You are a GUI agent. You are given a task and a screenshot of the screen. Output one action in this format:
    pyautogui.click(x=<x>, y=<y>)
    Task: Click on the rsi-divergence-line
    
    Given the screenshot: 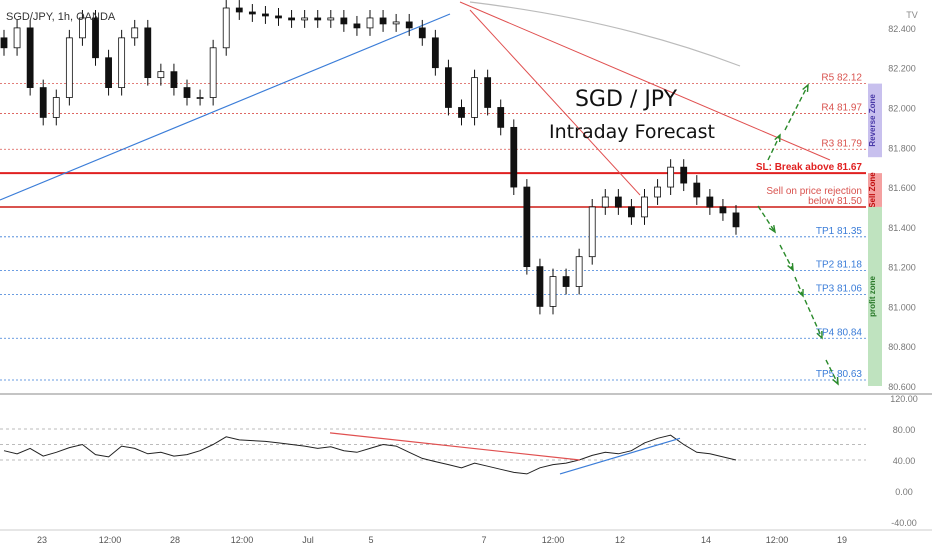 What is the action you would take?
    pyautogui.click(x=455, y=446)
    